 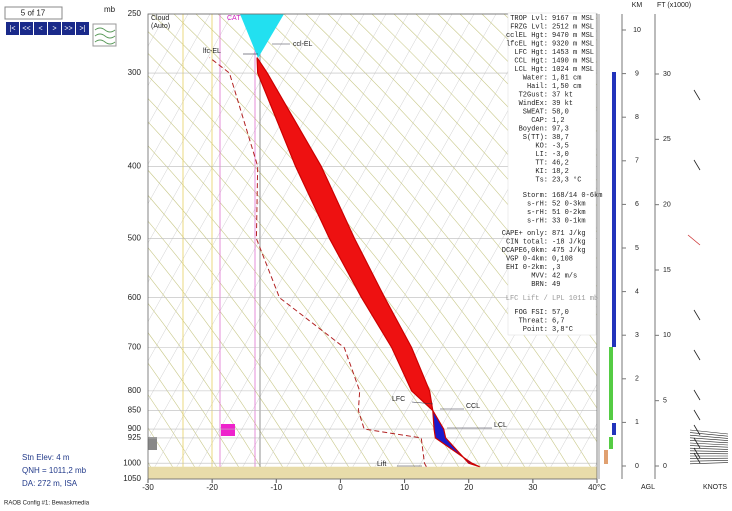 I want to click on stat-label: Water:, so click(x=535, y=78).